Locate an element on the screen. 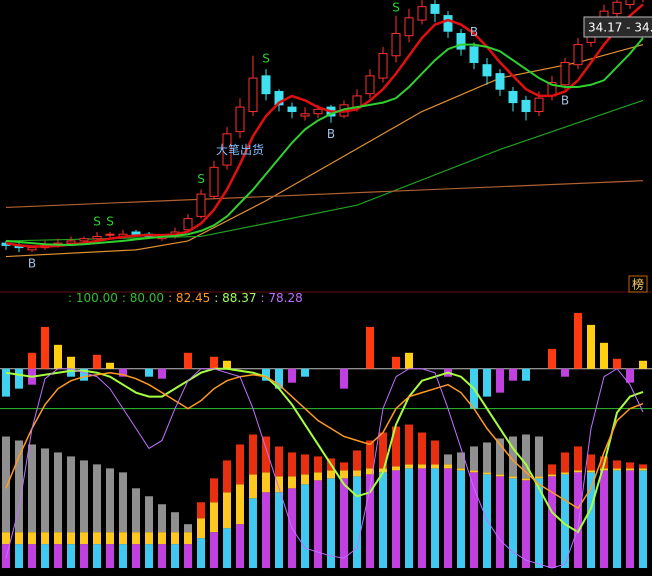 The image size is (652, 576). price-tag: 34.17 - 34.7 is located at coordinates (620, 28).